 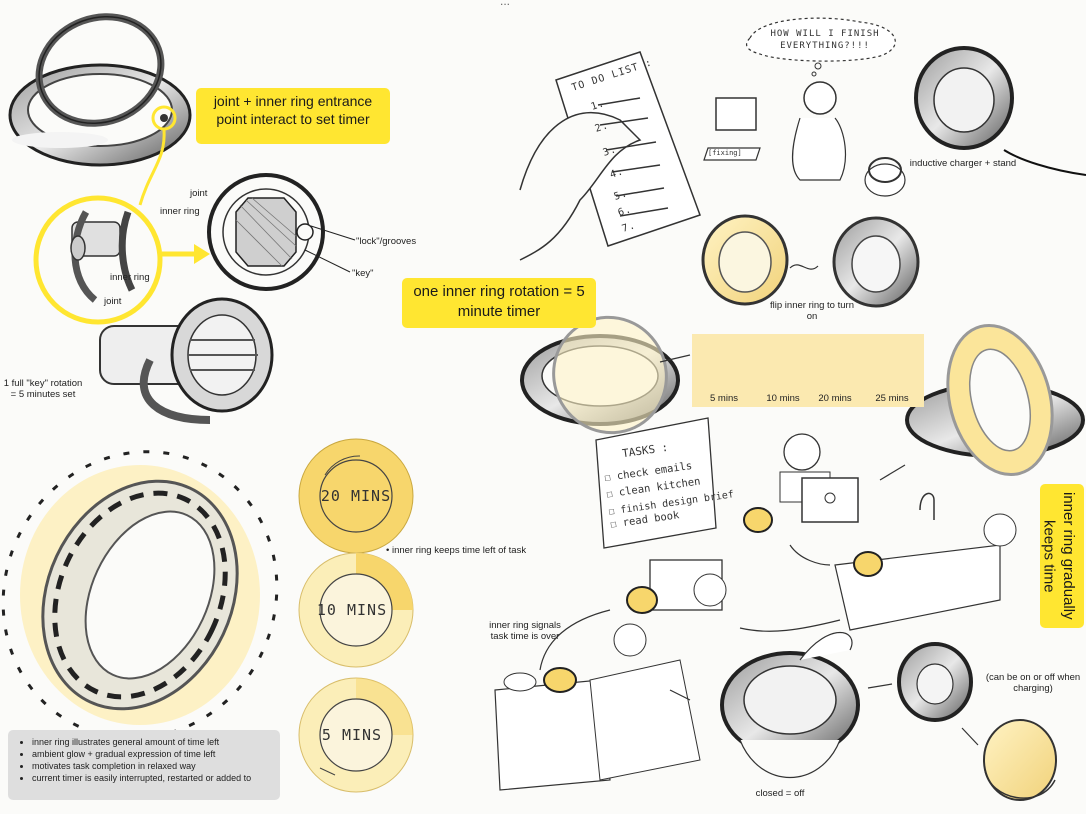 I want to click on laptop-screen-text: [fixing], so click(x=725, y=153).